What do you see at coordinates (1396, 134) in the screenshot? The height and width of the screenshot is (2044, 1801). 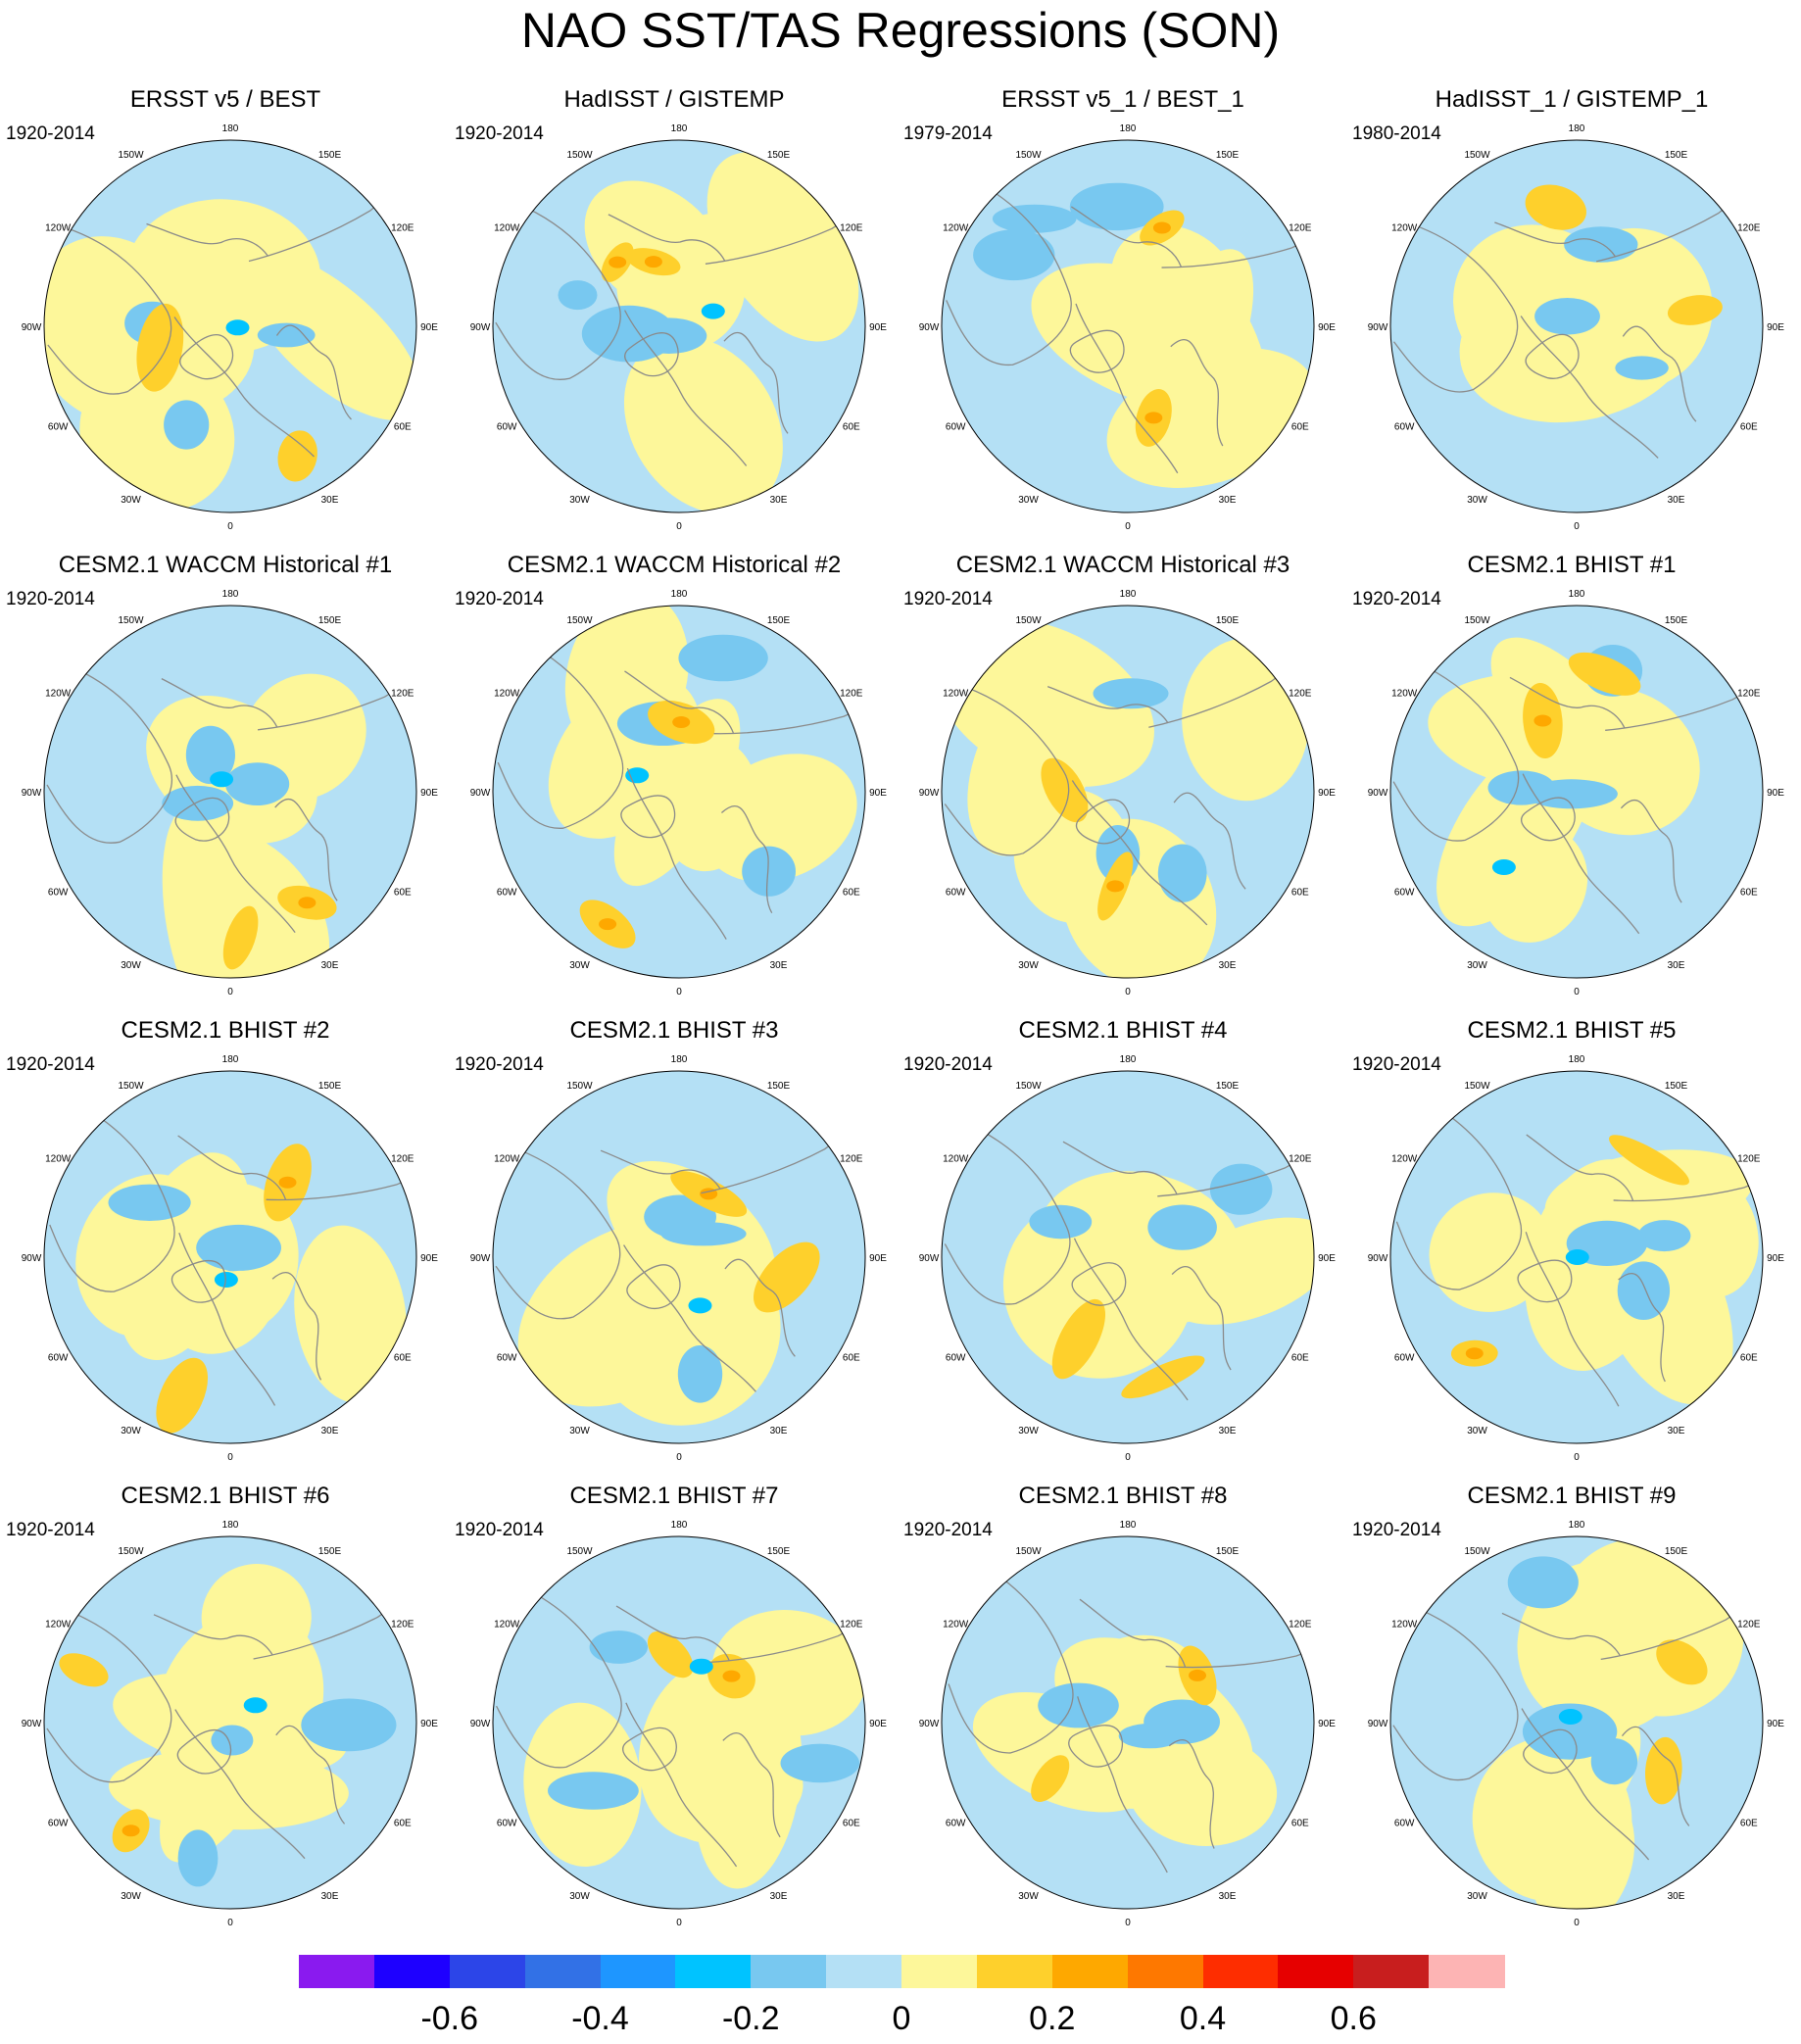 I see `panel-period: 1980-2014` at bounding box center [1396, 134].